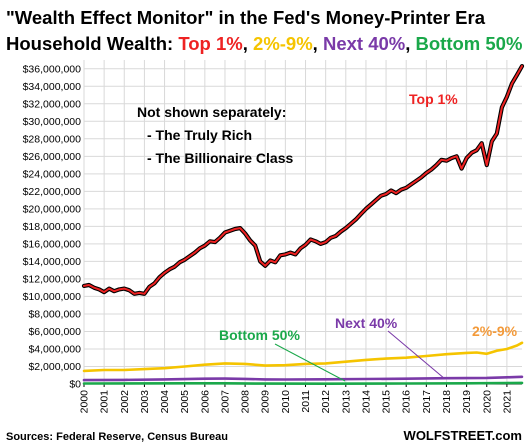 The height and width of the screenshot is (446, 528). I want to click on note-title: Not shown separately:, so click(211, 112).